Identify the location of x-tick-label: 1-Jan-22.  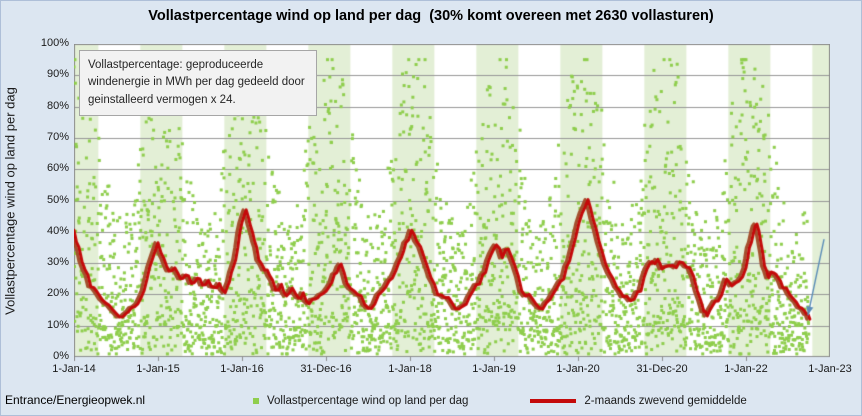
(746, 369).